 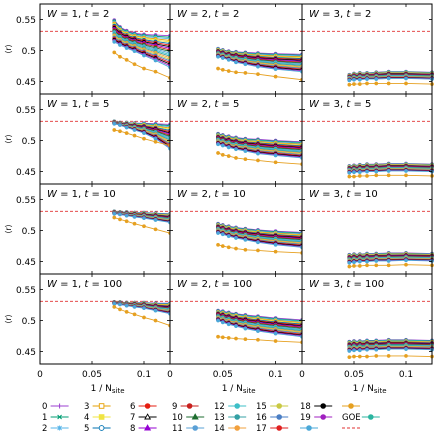 What do you see at coordinates (343, 194) in the screenshot?
I see `panel-title: W = 3, t = 10` at bounding box center [343, 194].